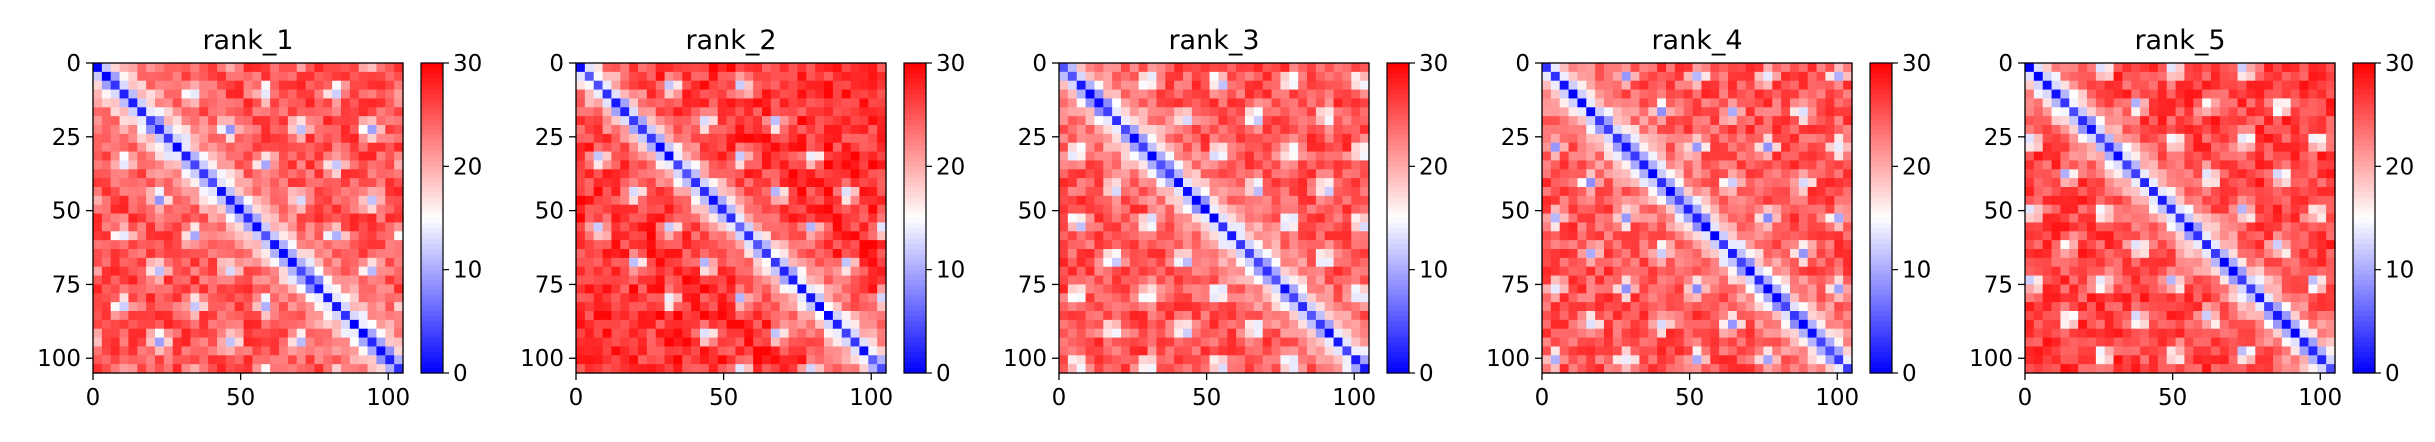 This screenshot has width=2435, height=442. What do you see at coordinates (1696, 40) in the screenshot?
I see `panel-title: rank_4` at bounding box center [1696, 40].